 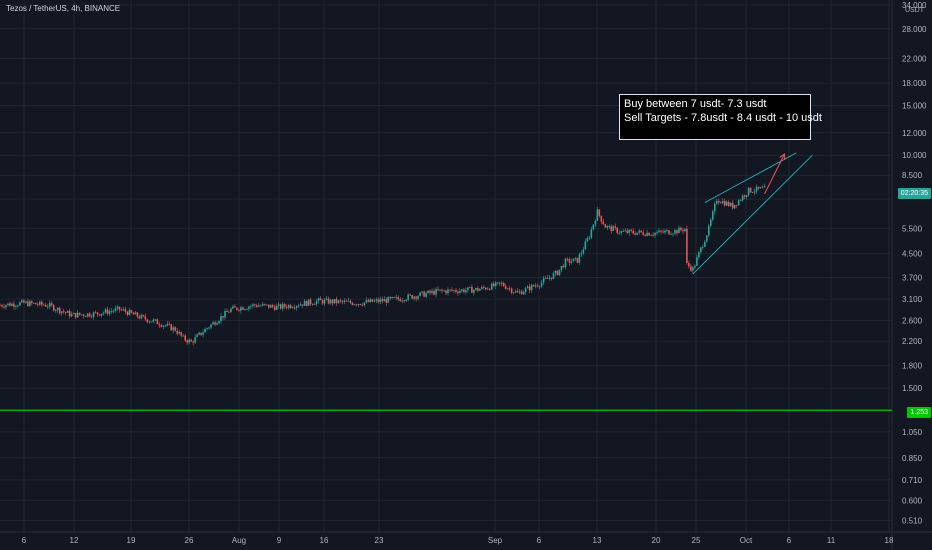 What do you see at coordinates (131, 540) in the screenshot?
I see `x-tick-label: 19` at bounding box center [131, 540].